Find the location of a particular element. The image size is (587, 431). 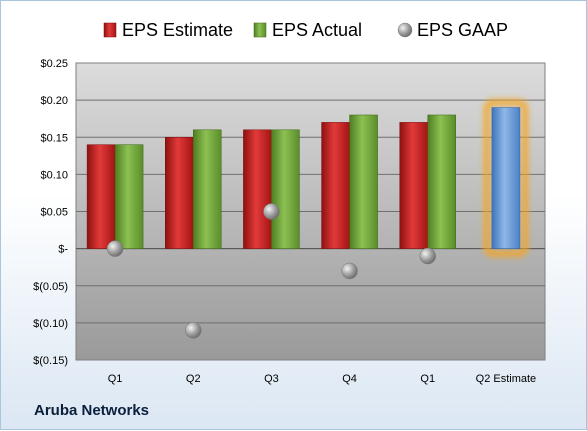

y-tick-label: $0.20 is located at coordinates (54, 101).